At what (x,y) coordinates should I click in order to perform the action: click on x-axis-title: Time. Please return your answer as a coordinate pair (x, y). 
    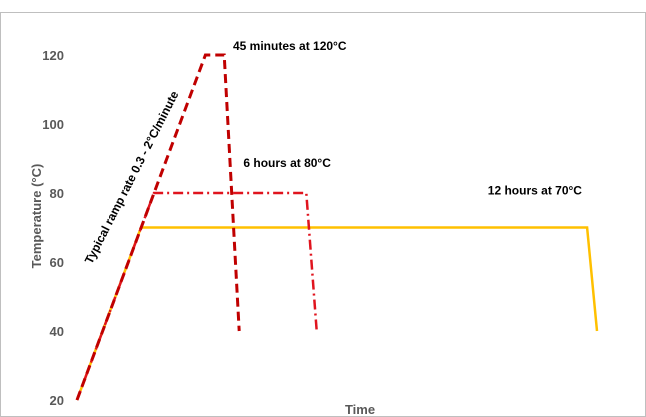
    Looking at the image, I should click on (360, 409).